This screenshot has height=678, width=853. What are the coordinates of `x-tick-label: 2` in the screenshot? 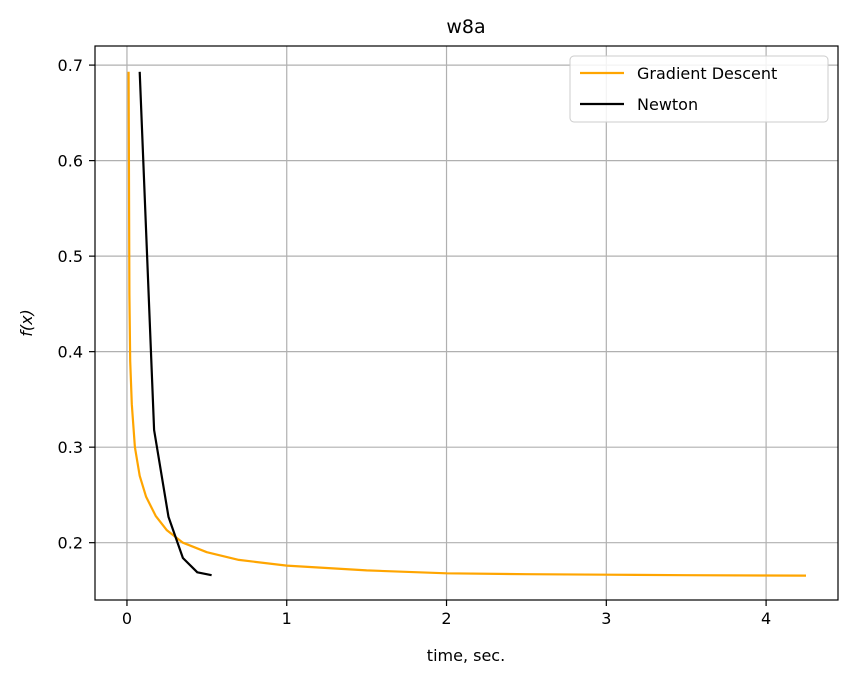 It's located at (446, 618).